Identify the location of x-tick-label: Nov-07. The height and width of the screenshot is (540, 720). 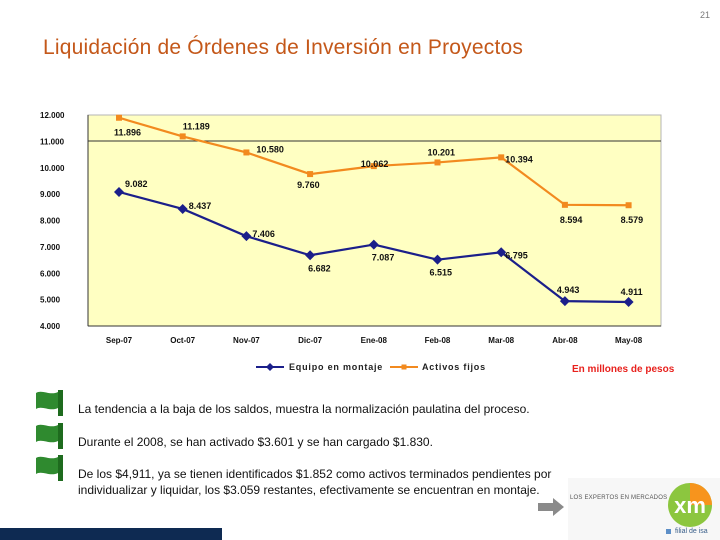
(246, 340).